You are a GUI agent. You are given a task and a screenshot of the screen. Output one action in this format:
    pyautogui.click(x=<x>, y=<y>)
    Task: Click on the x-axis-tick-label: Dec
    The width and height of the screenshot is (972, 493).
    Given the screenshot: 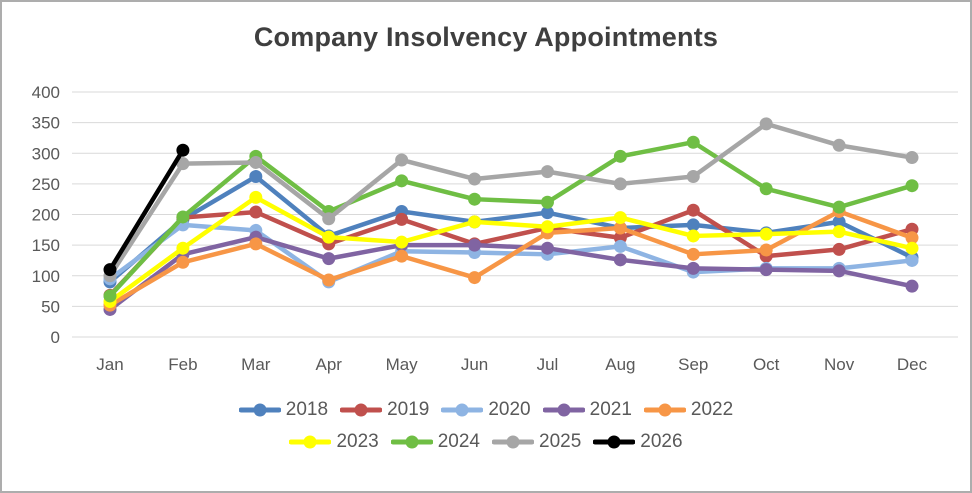 What is the action you would take?
    pyautogui.click(x=912, y=364)
    